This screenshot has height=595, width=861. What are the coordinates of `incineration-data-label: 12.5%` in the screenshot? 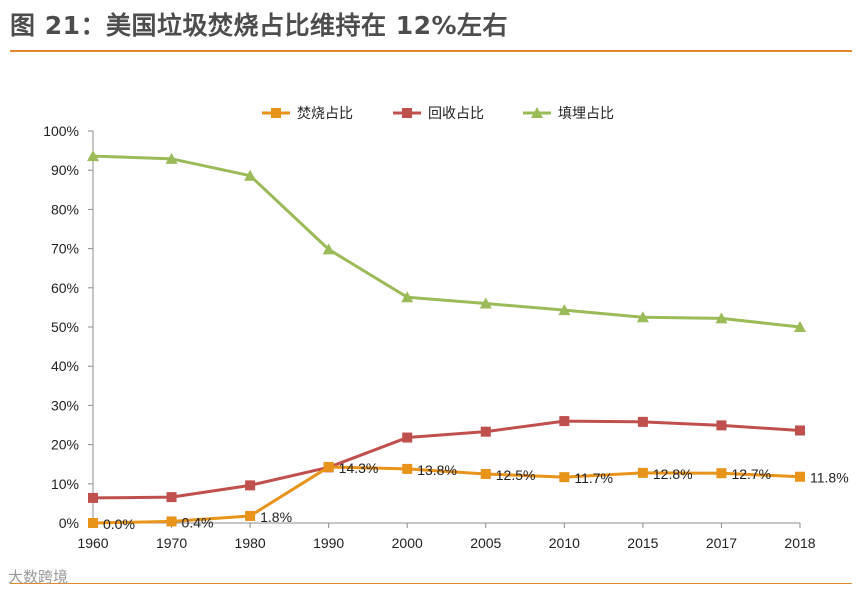 It's located at (516, 475).